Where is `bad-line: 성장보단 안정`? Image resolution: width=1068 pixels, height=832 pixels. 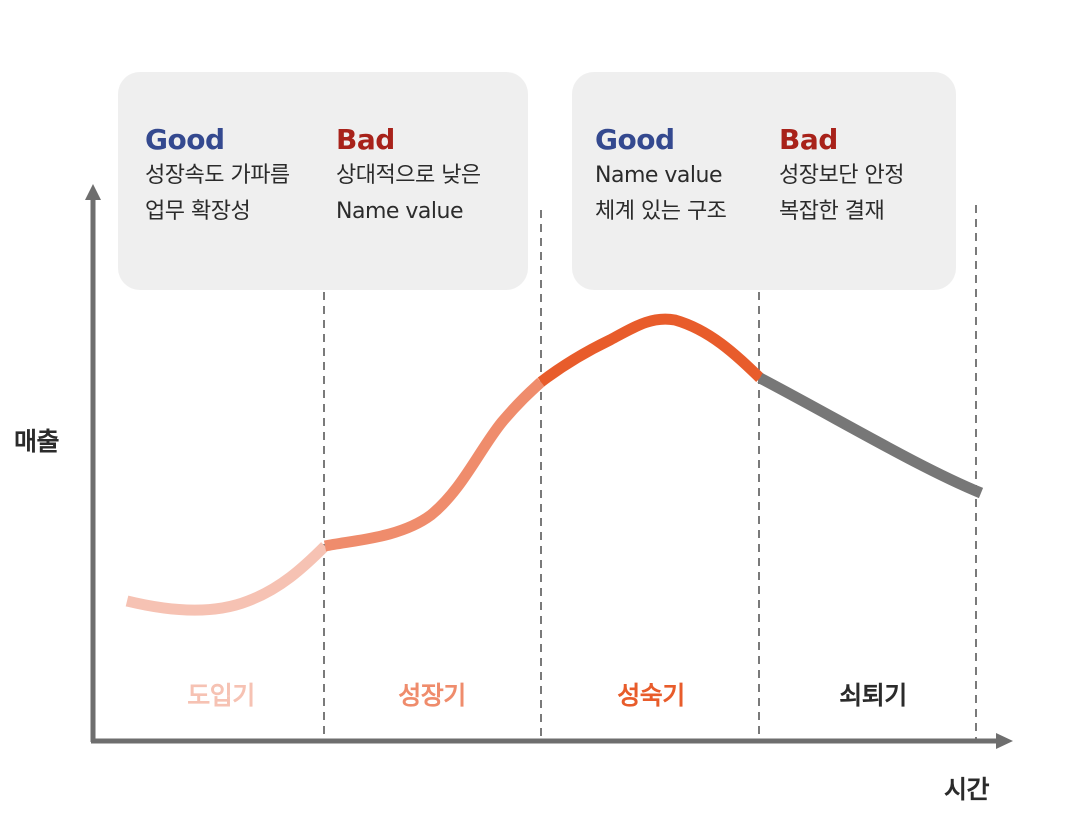
bad-line: 성장보단 안정 is located at coordinates (841, 175).